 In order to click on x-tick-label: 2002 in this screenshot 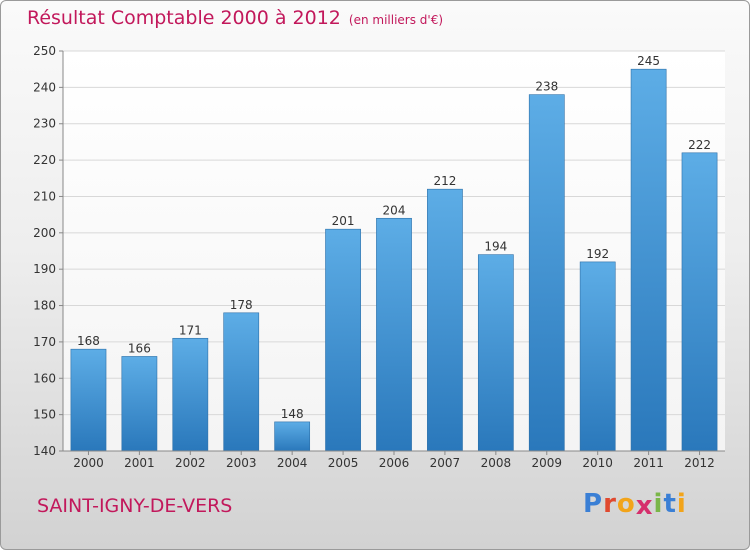, I will do `click(190, 463)`.